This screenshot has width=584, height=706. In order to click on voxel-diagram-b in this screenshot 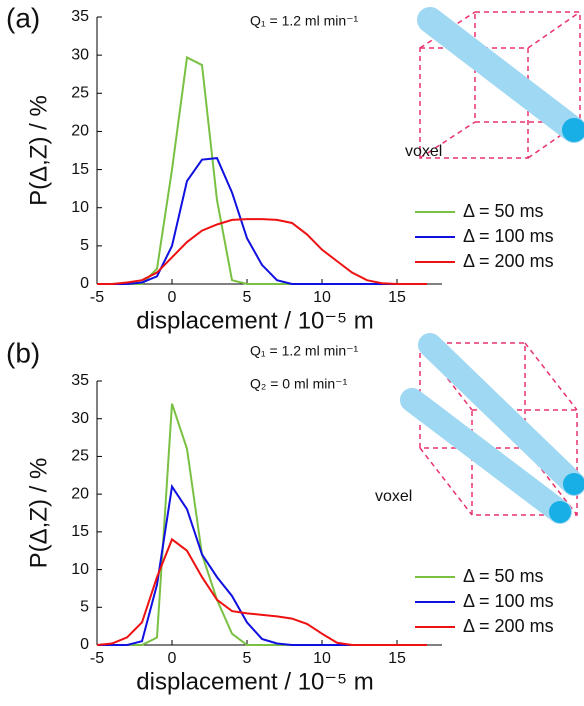, I will do `click(492, 428)`.